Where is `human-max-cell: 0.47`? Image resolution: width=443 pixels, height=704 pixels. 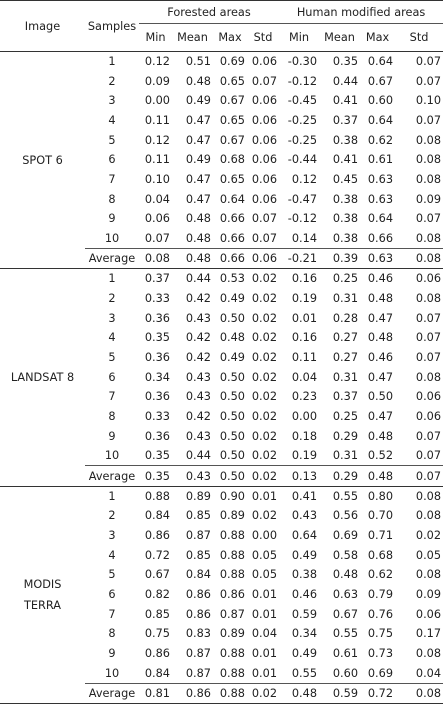 human-max-cell: 0.47 is located at coordinates (380, 417).